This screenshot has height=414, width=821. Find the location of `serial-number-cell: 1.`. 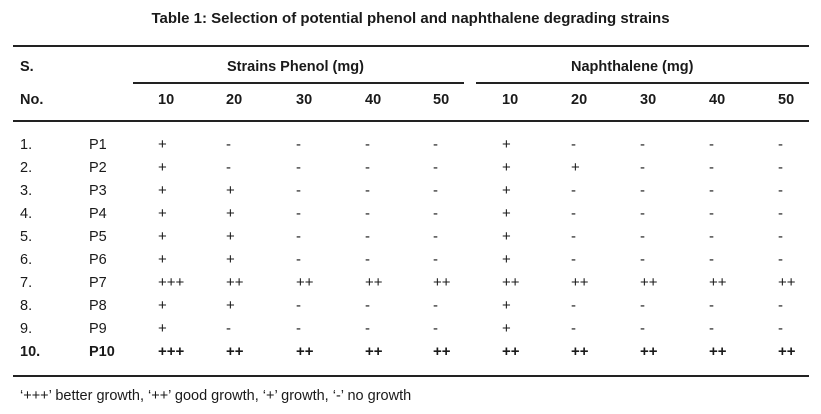

serial-number-cell: 1. is located at coordinates (26, 145).